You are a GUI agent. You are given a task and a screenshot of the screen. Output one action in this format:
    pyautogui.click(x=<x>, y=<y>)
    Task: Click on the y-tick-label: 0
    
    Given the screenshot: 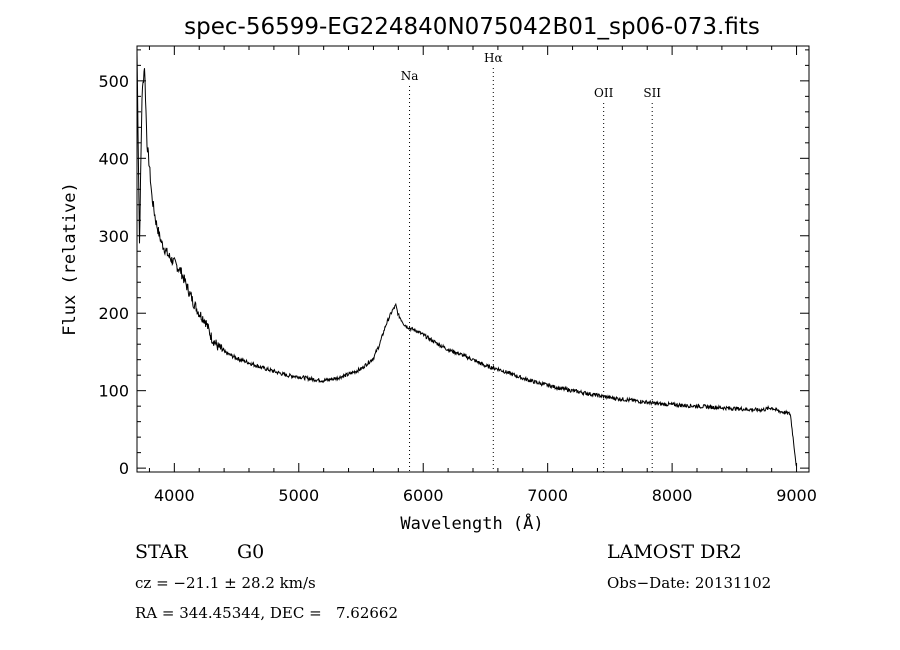 What is the action you would take?
    pyautogui.click(x=124, y=468)
    